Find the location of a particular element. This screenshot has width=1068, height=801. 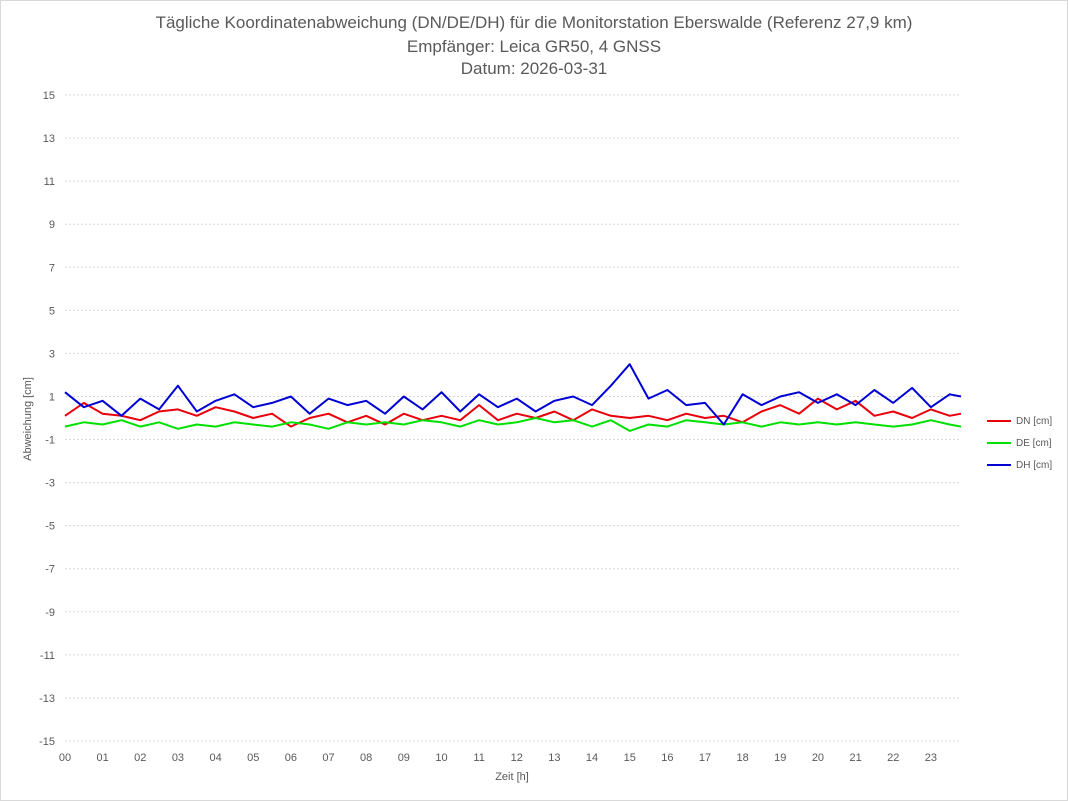

x-tick-label: 05 is located at coordinates (253, 758).